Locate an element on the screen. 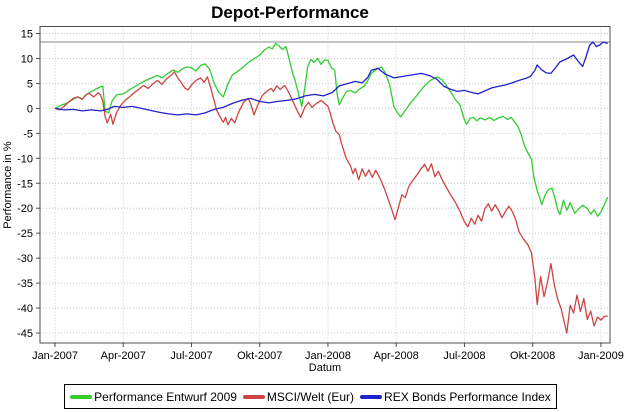 This screenshot has width=625, height=412. legend-item-rex: REX Bonds Performance Index is located at coordinates (455, 397).